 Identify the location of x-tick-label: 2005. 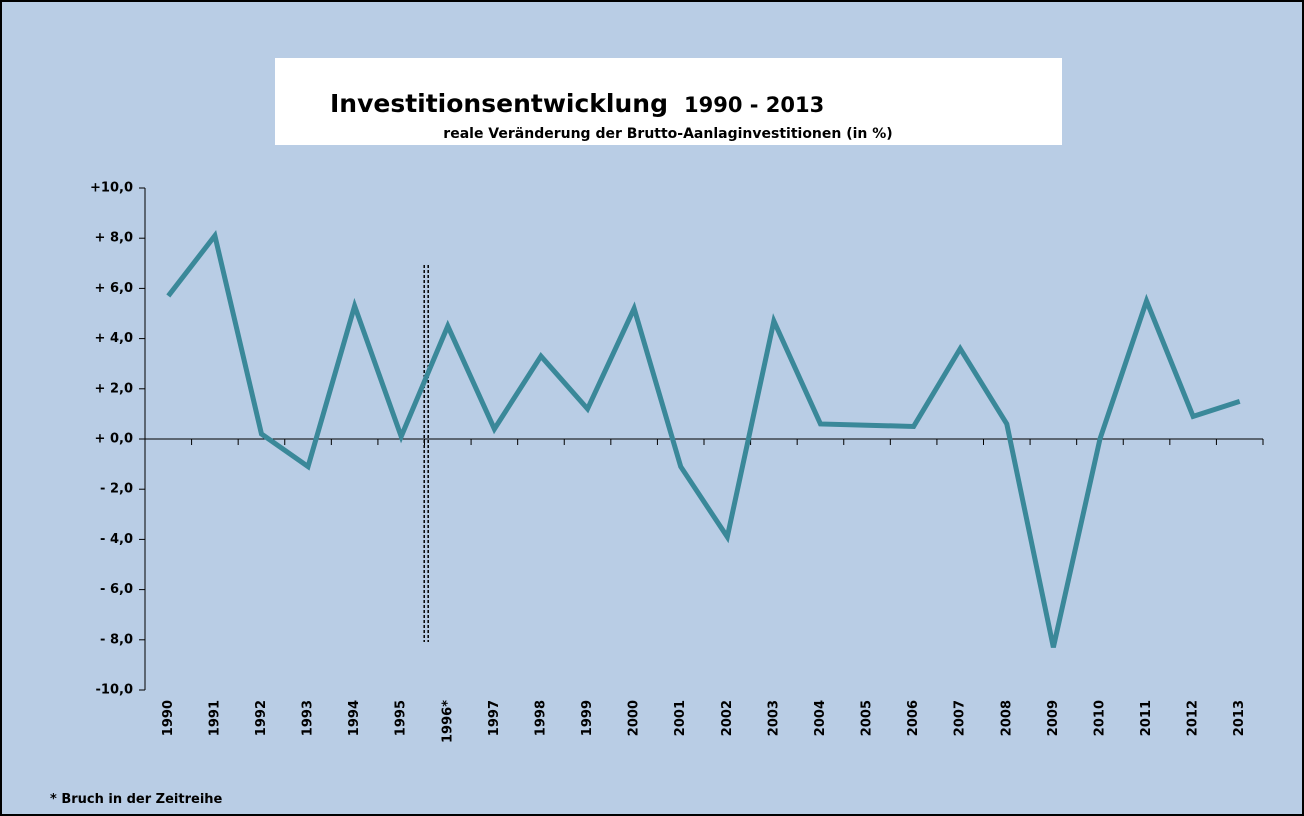
(867, 718).